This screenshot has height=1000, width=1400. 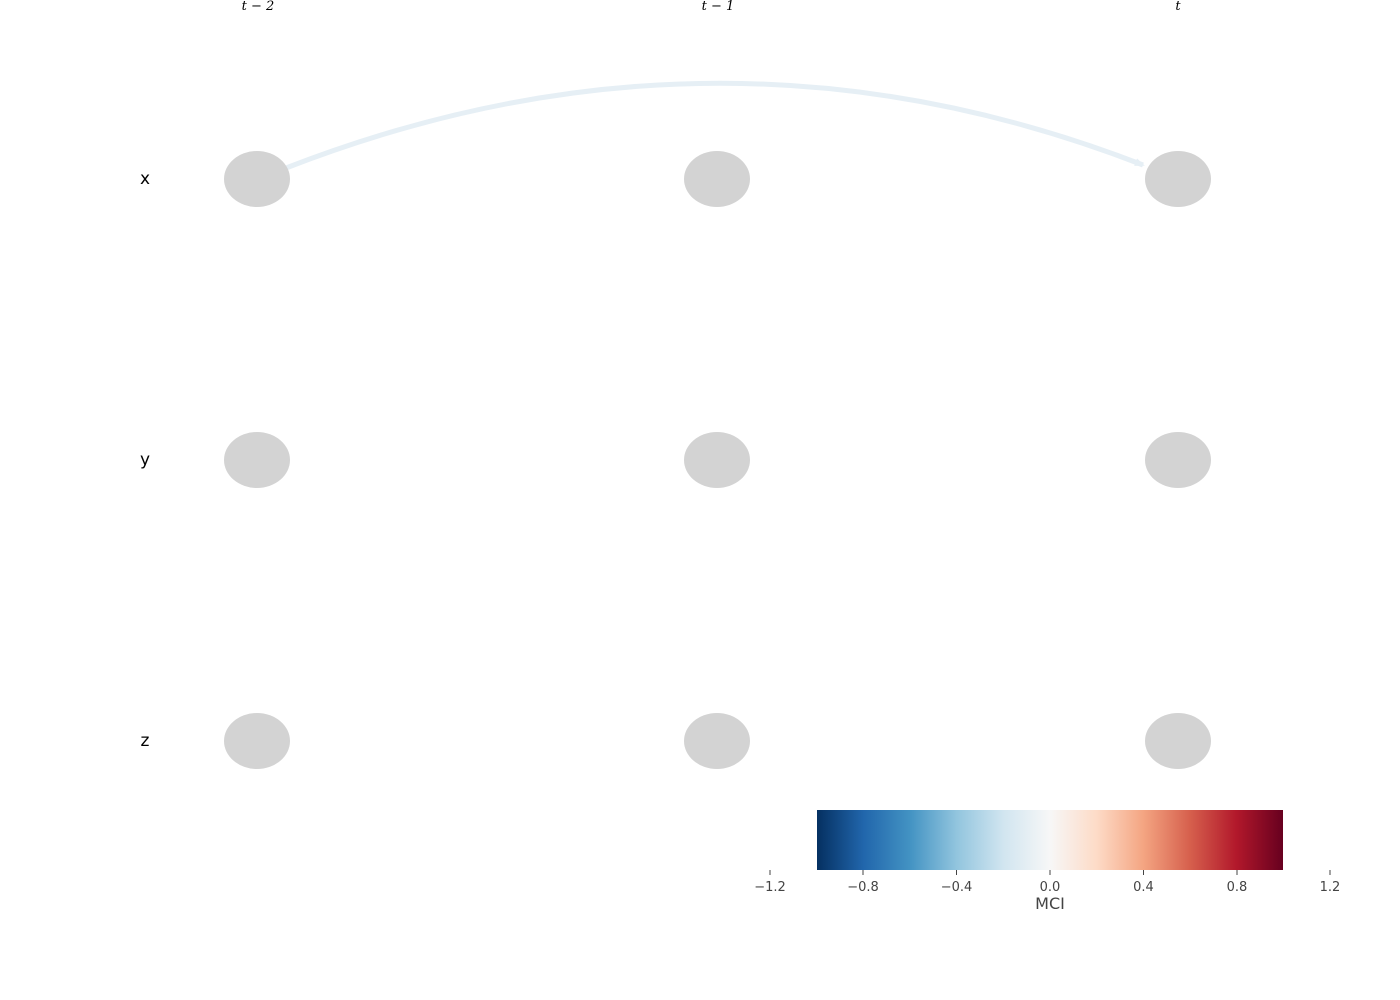 What do you see at coordinates (718, 7) in the screenshot?
I see `time-label-t-1: t − 1` at bounding box center [718, 7].